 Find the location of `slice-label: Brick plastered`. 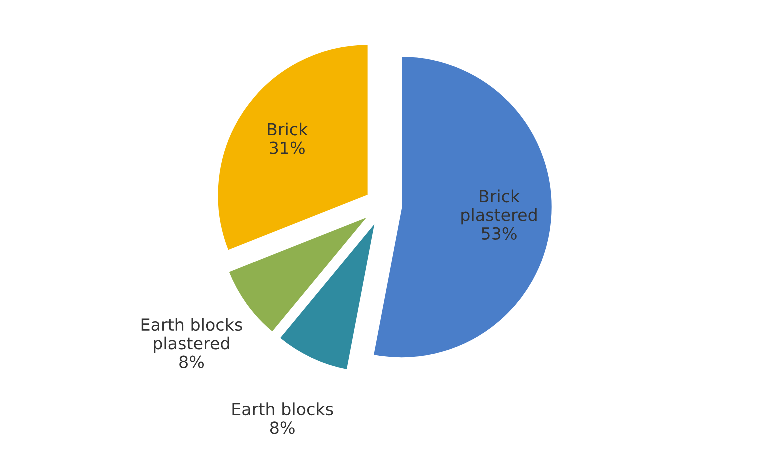

slice-label: Brick plastered is located at coordinates (499, 207).